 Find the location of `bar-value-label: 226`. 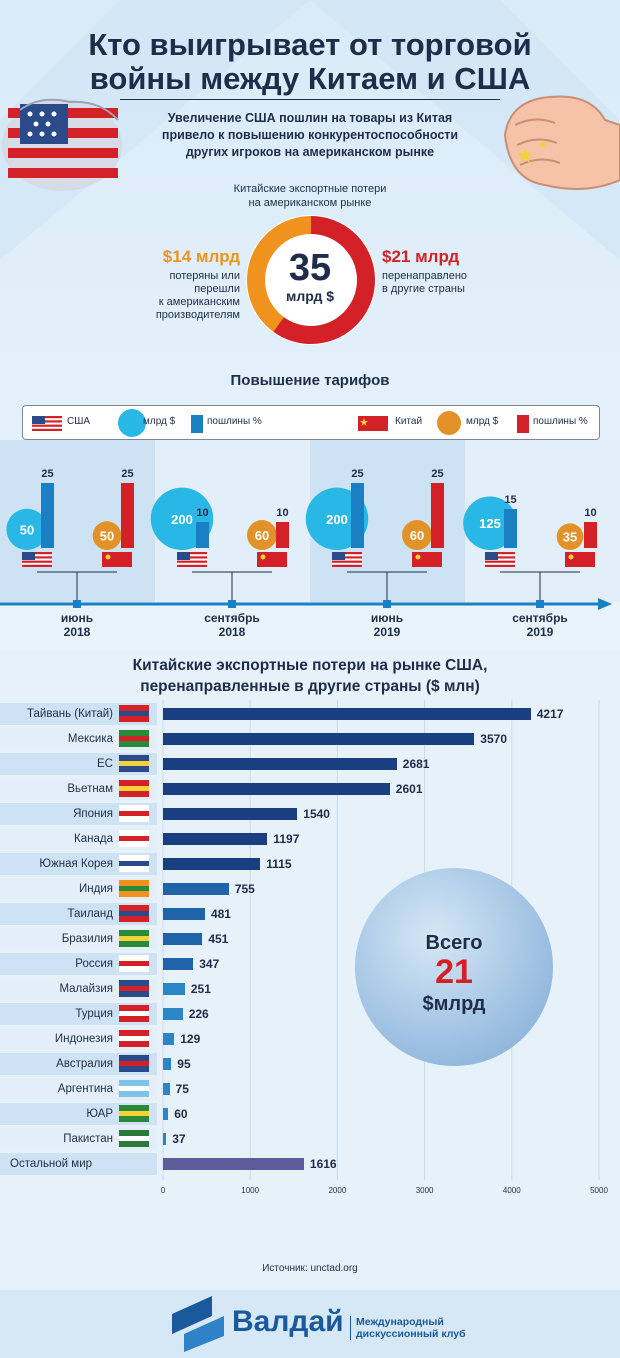

bar-value-label: 226 is located at coordinates (198, 1014).